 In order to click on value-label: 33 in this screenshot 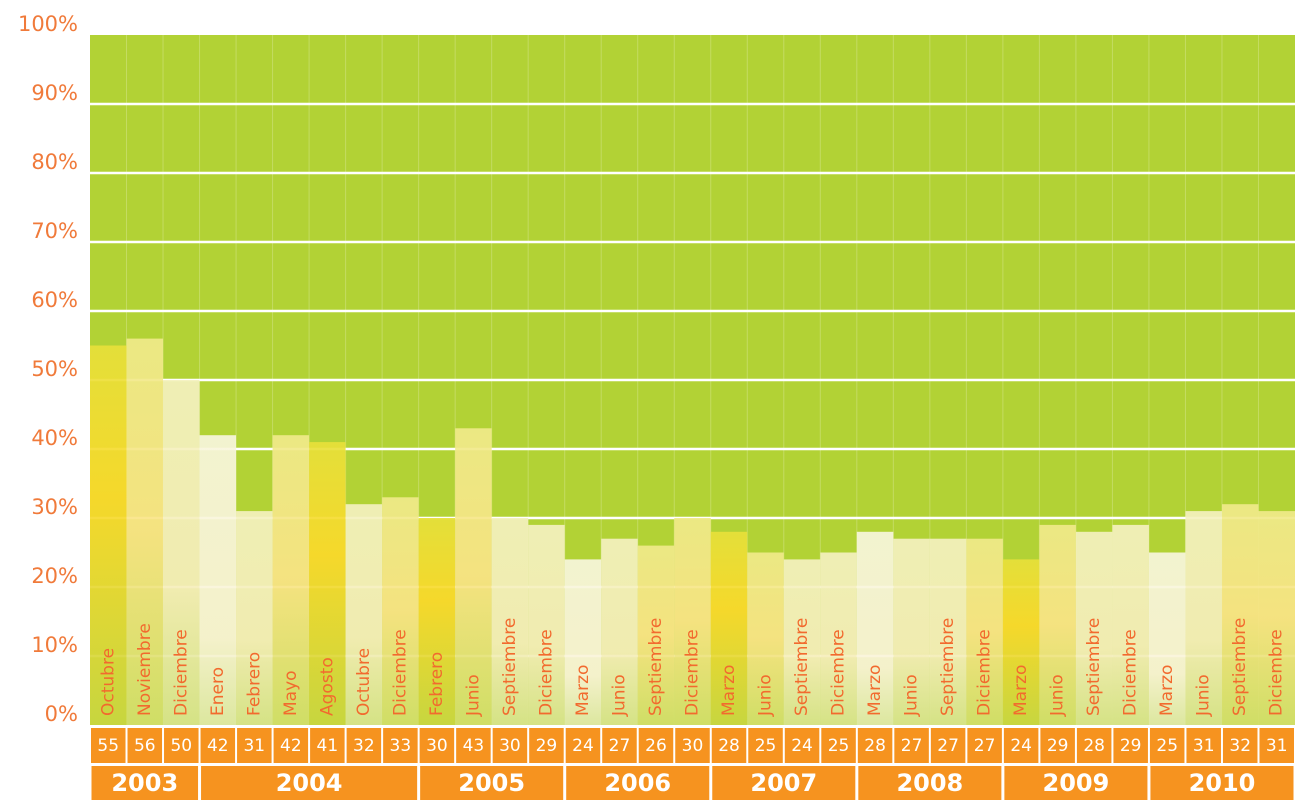, I will do `click(401, 746)`.